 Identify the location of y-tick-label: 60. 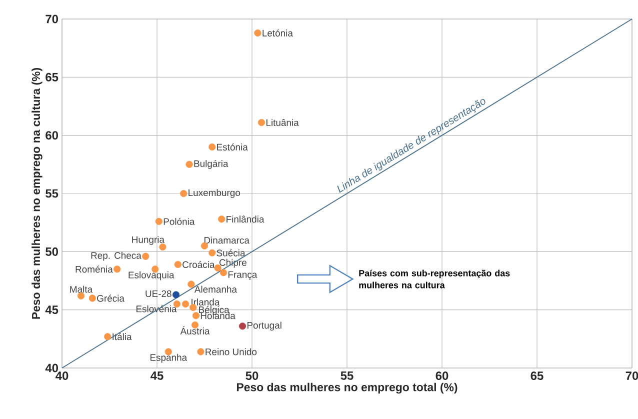
(52, 135).